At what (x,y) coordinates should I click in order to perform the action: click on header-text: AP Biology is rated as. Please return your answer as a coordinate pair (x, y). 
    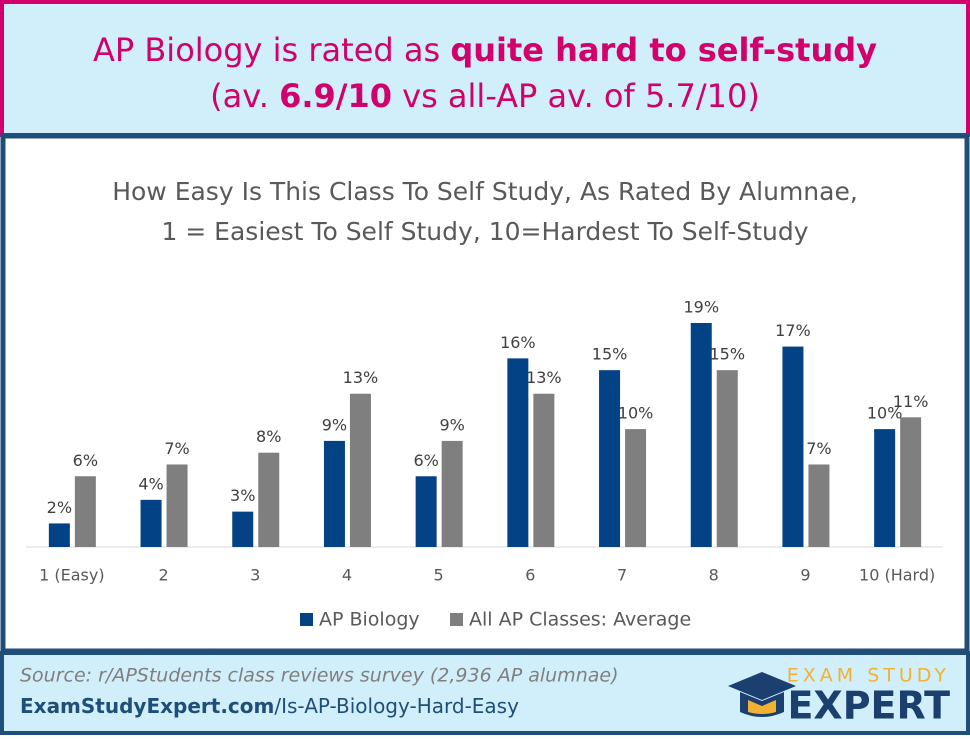
    Looking at the image, I should click on (271, 50).